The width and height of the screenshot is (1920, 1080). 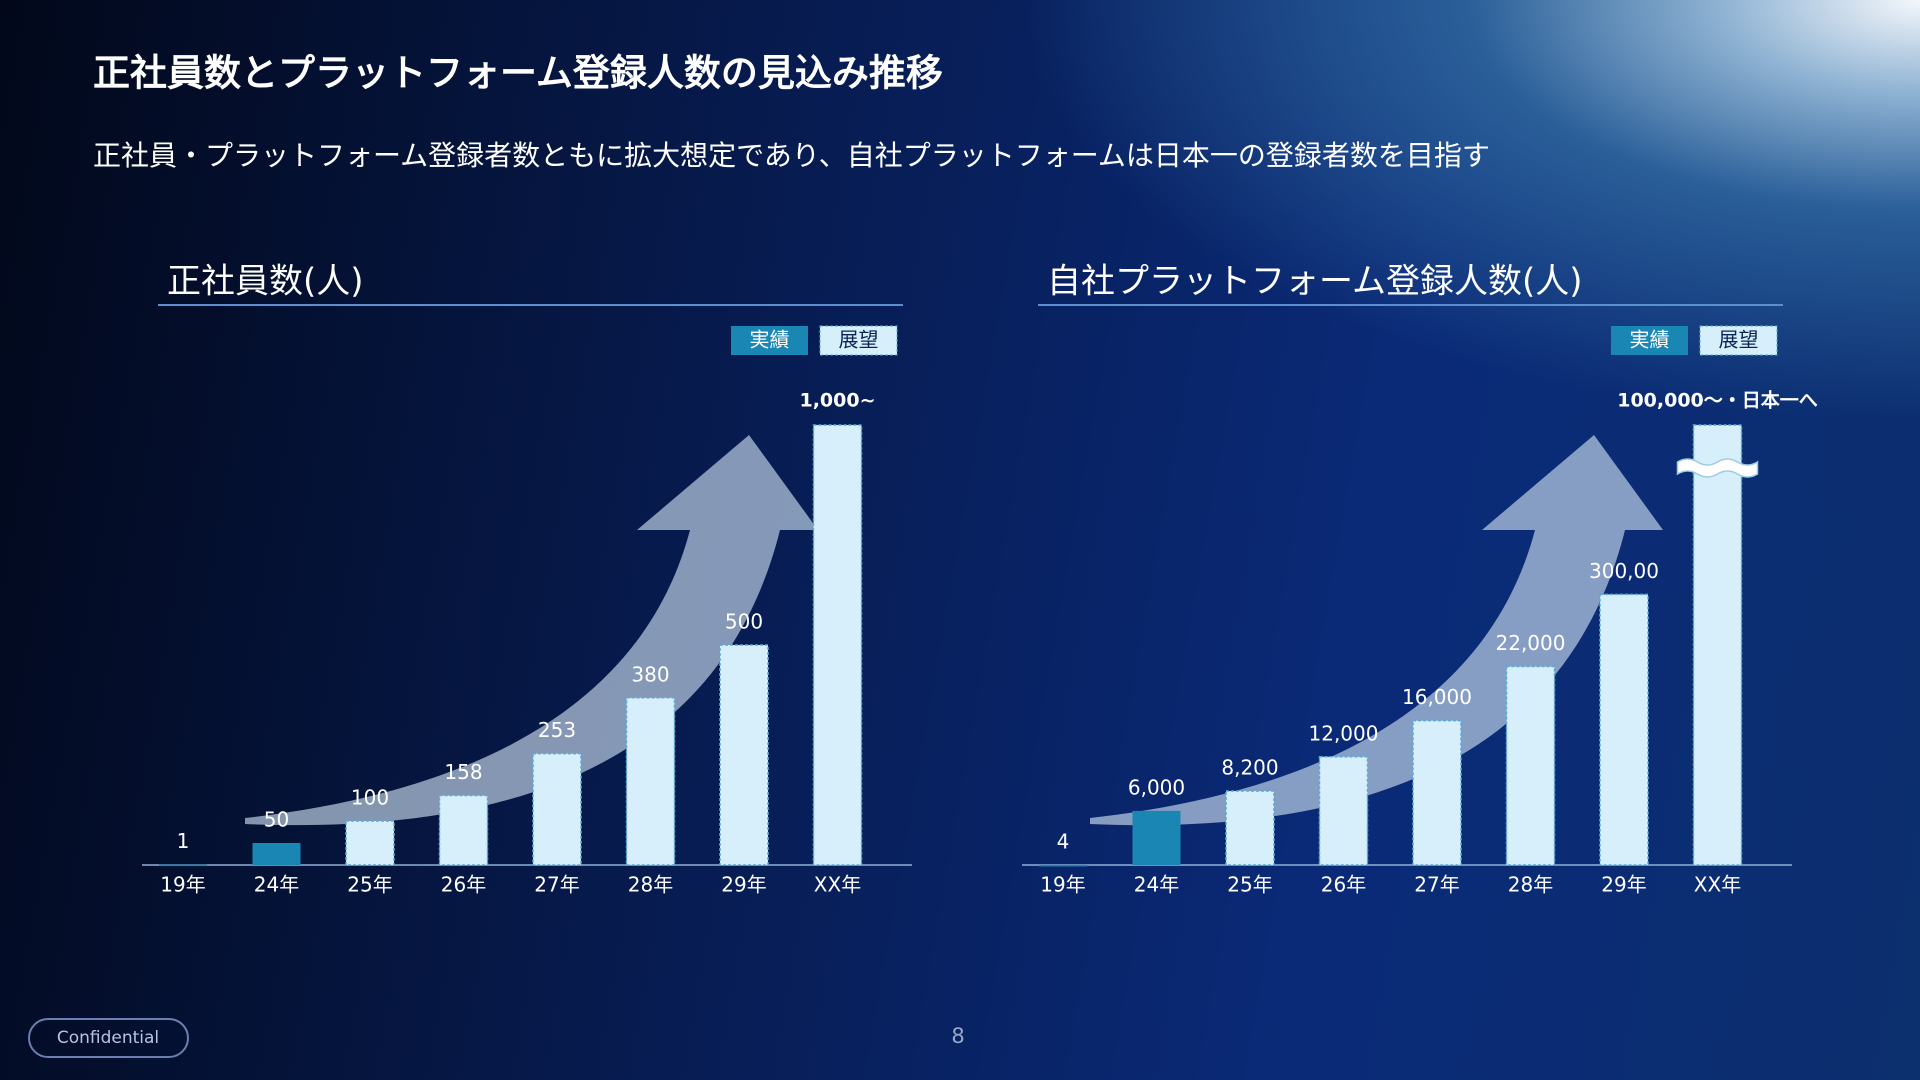 I want to click on data-label: 22,000, so click(x=1531, y=643).